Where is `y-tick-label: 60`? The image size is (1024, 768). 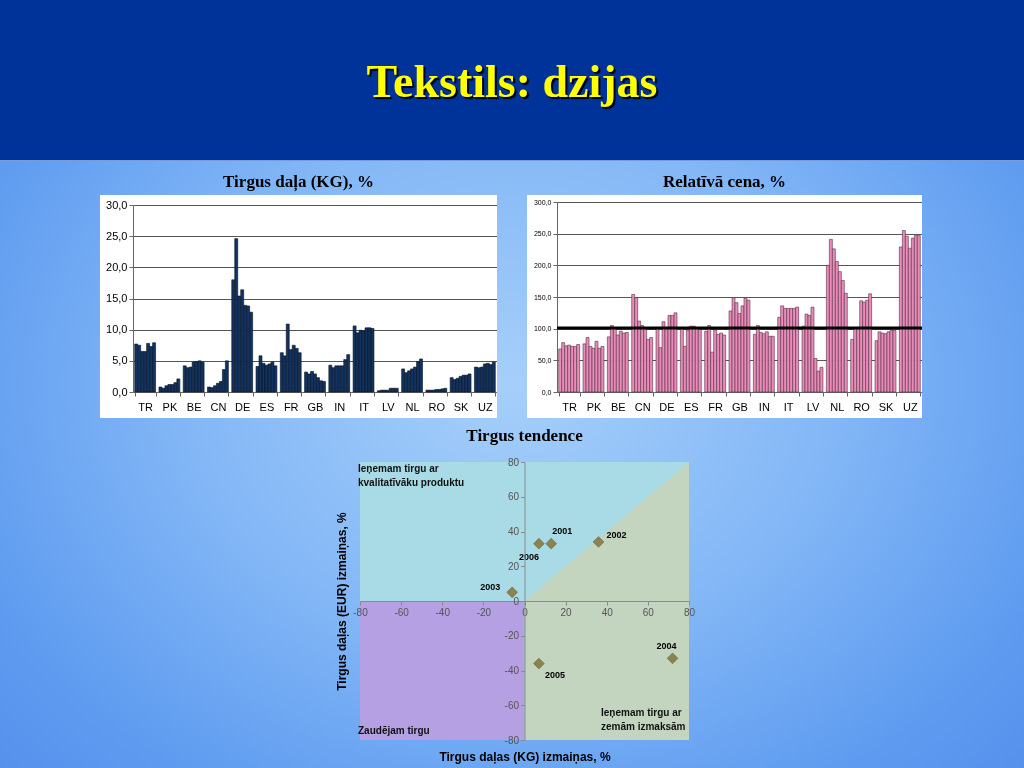
y-tick-label: 60 is located at coordinates (513, 497).